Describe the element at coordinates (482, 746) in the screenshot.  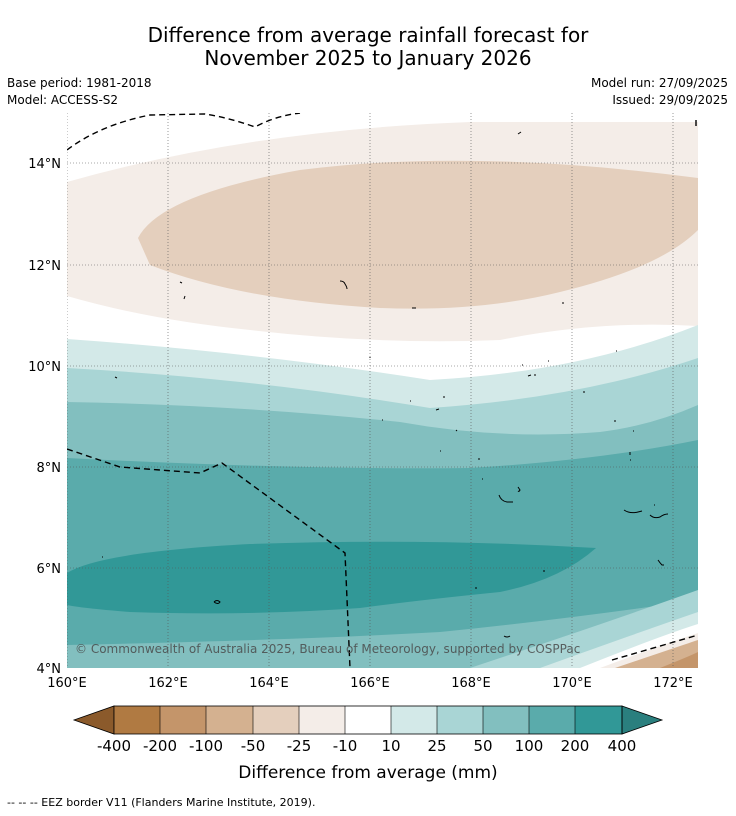
I see `colorbar-label: 50` at that location.